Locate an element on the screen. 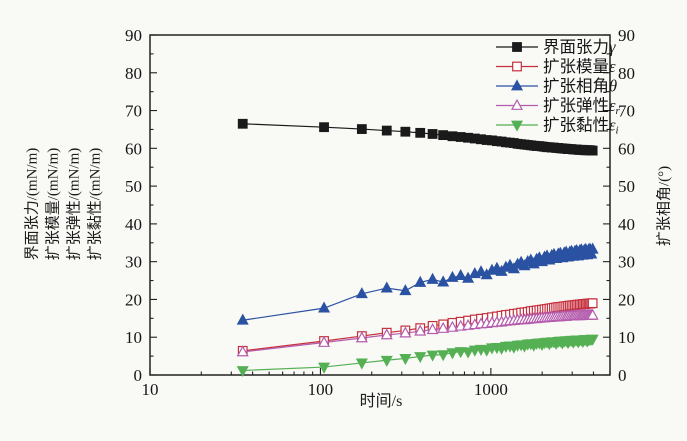  y-axis-label-dilational-viscosity: 扩张黏性/(mN/m) is located at coordinates (95, 204).